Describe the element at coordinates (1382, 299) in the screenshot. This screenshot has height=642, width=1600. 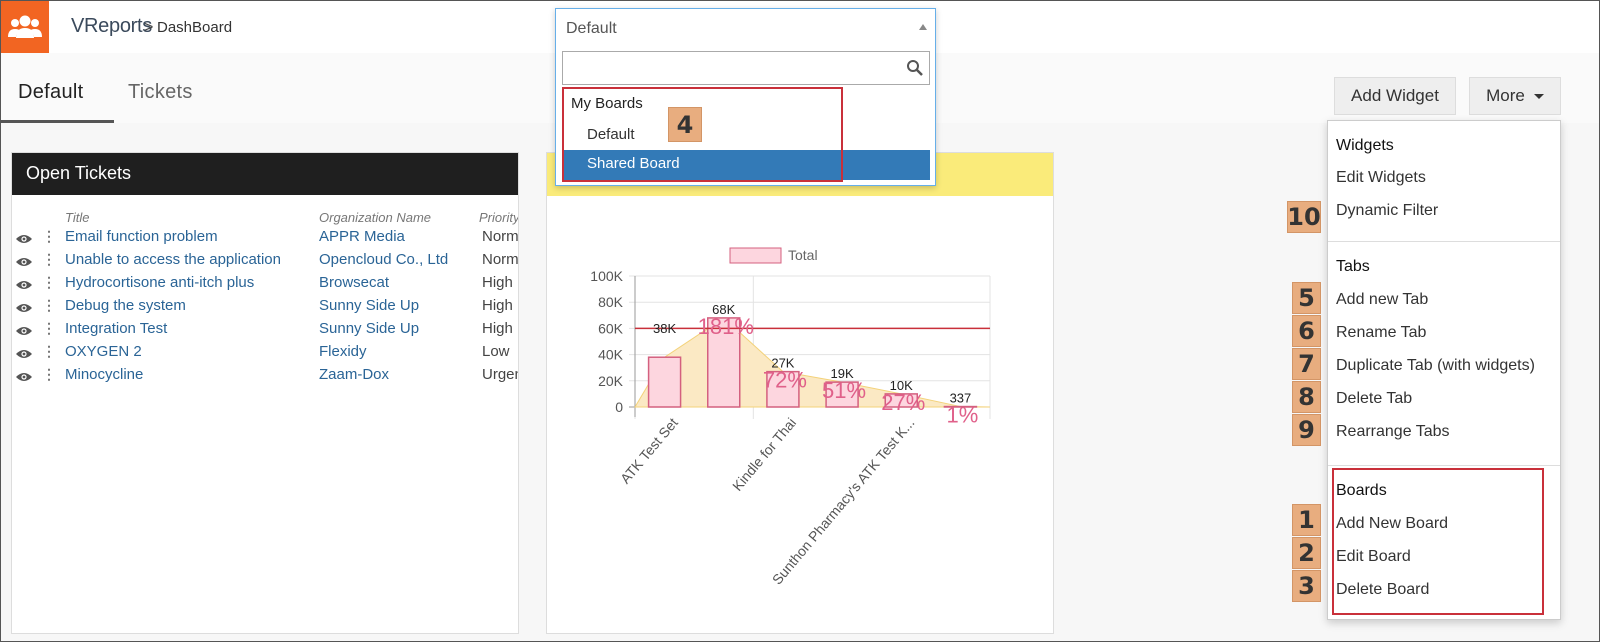
I see `menu-item-add-new-tab: Add new Tab` at that location.